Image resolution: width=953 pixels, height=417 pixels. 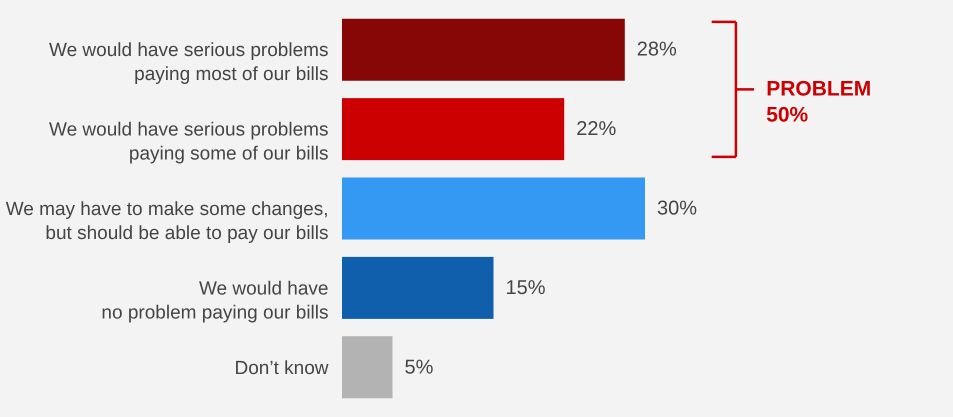 I want to click on data-label: 5%, so click(x=419, y=367).